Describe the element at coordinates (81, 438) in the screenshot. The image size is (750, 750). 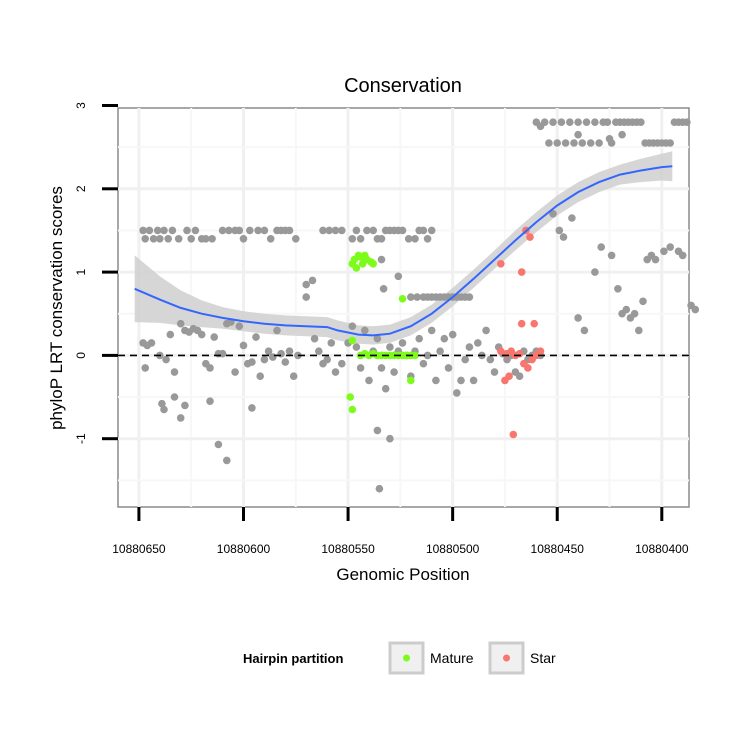
I see `y-tick-label: -1` at that location.